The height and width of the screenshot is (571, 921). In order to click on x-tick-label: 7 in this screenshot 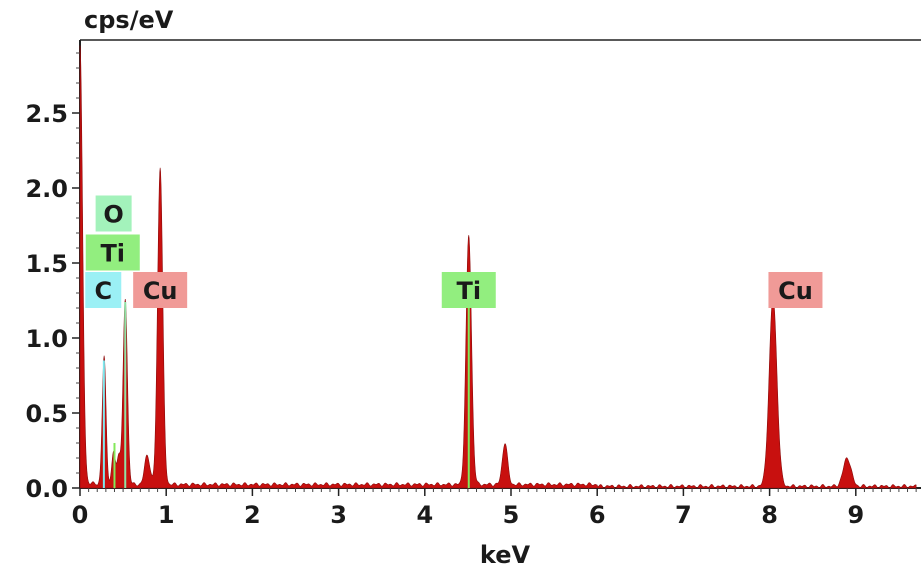, I will do `click(683, 515)`.